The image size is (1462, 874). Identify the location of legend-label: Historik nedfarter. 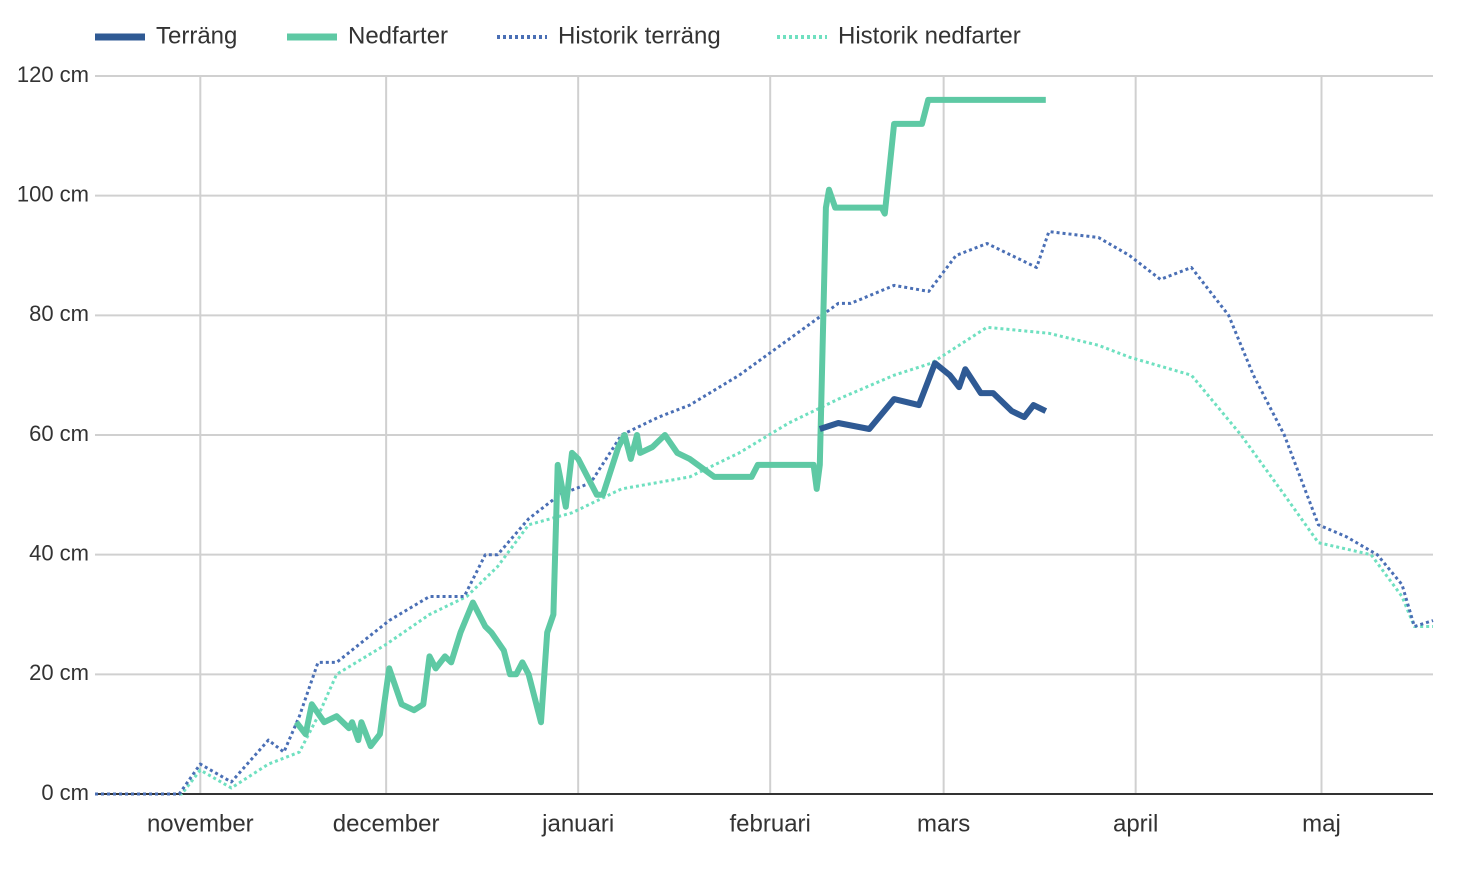
(929, 35).